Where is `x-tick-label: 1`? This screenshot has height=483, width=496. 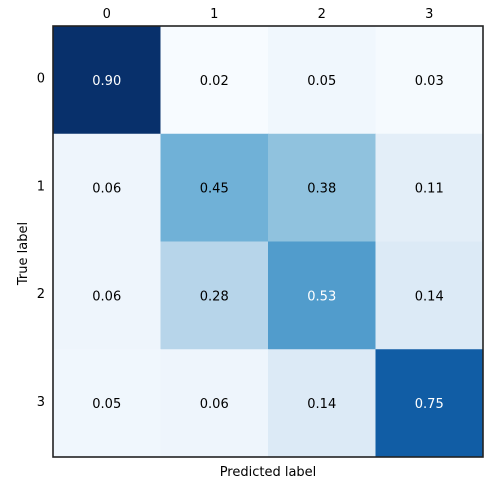 x-tick-label: 1 is located at coordinates (214, 14).